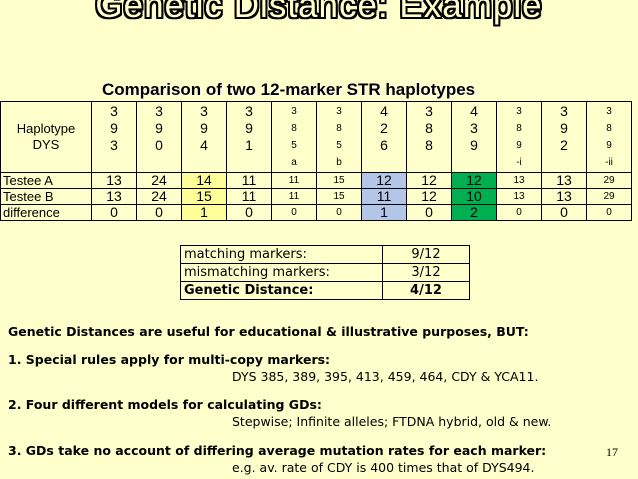  What do you see at coordinates (249, 145) in the screenshot?
I see `marker-digit: 1` at bounding box center [249, 145].